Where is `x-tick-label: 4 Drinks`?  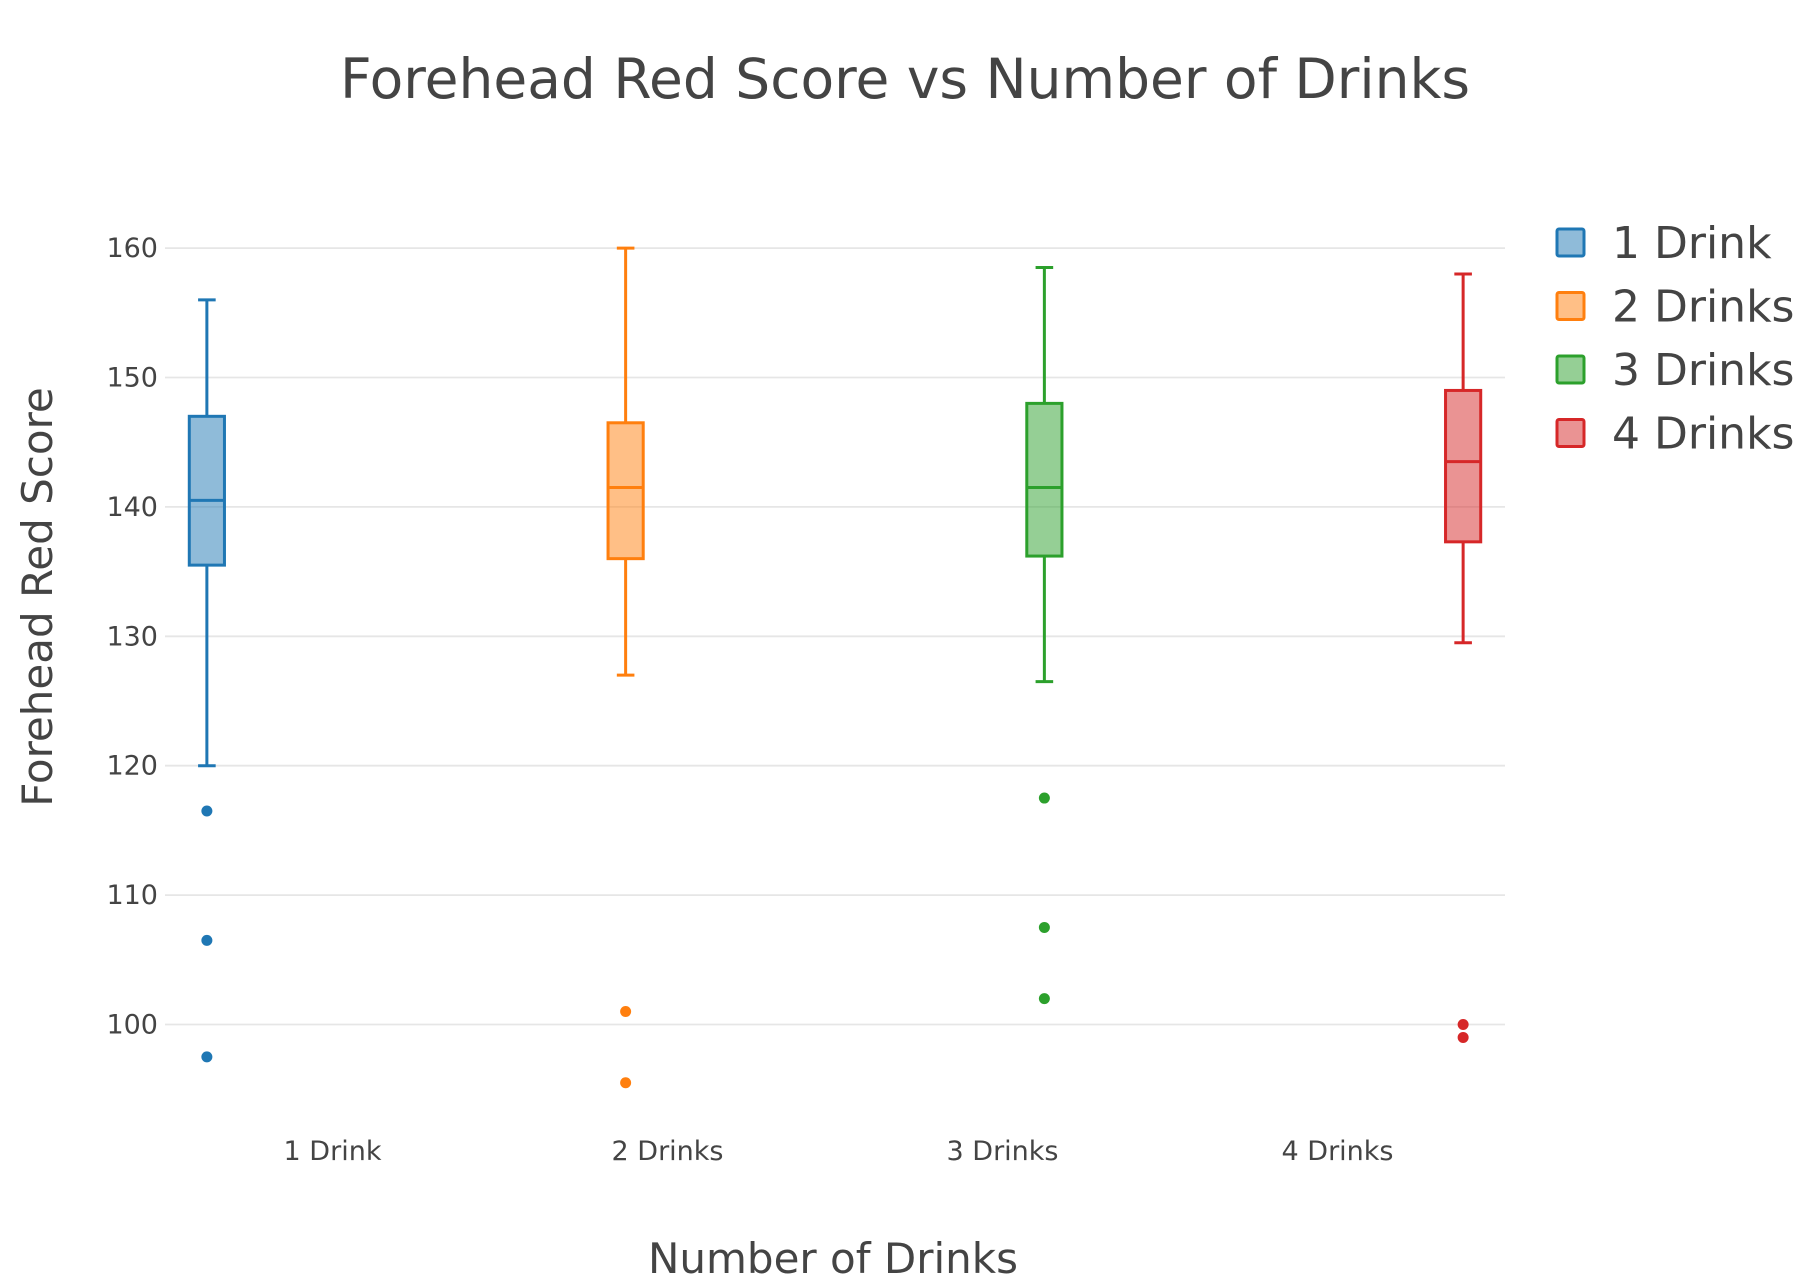
x-tick-label: 4 Drinks is located at coordinates (1338, 1151).